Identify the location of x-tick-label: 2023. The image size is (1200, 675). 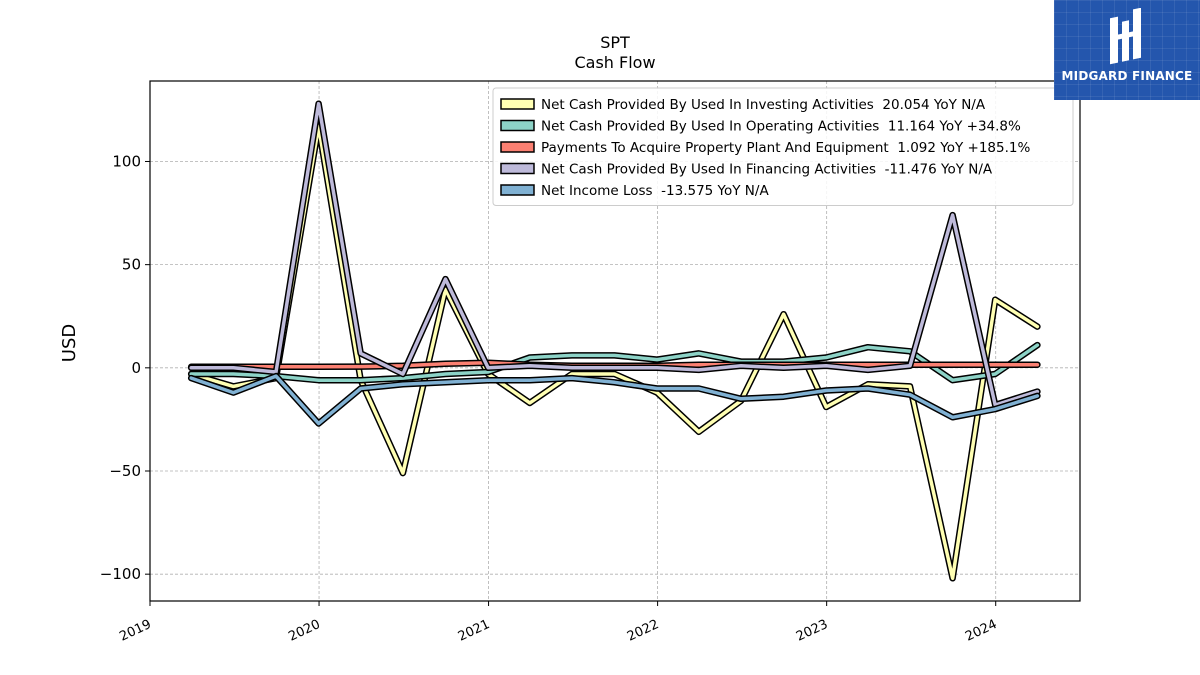
(812, 631).